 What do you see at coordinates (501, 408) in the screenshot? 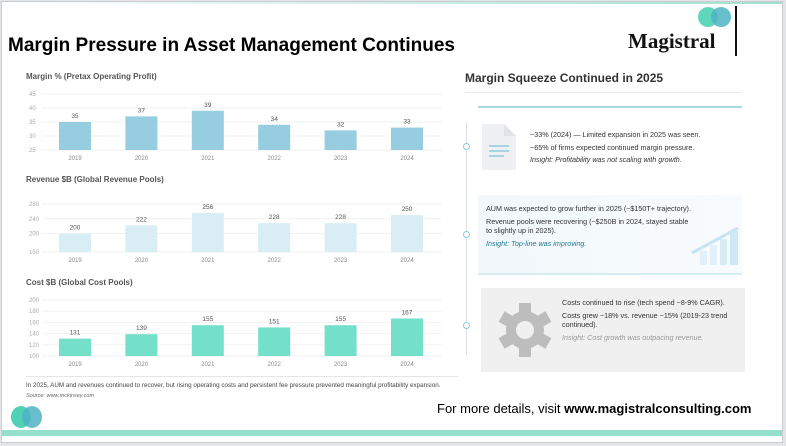
I see `cta-prefix: For more details, visit` at bounding box center [501, 408].